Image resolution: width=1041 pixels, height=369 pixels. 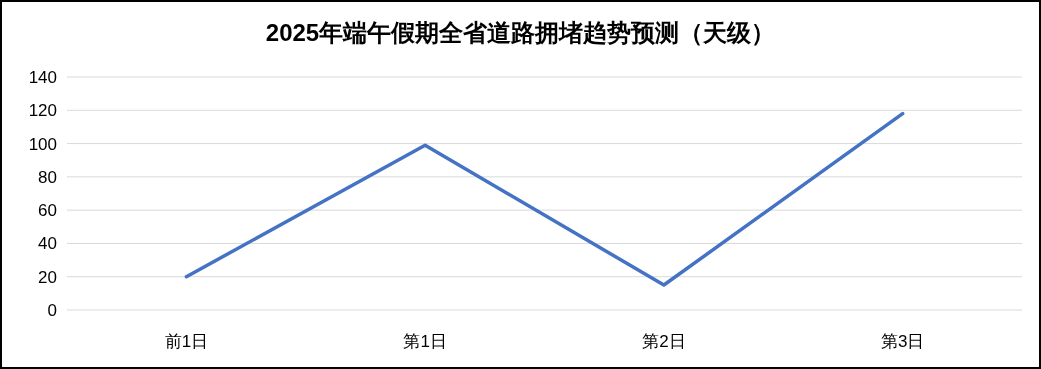 What do you see at coordinates (52, 310) in the screenshot?
I see `y-tick-label: 0` at bounding box center [52, 310].